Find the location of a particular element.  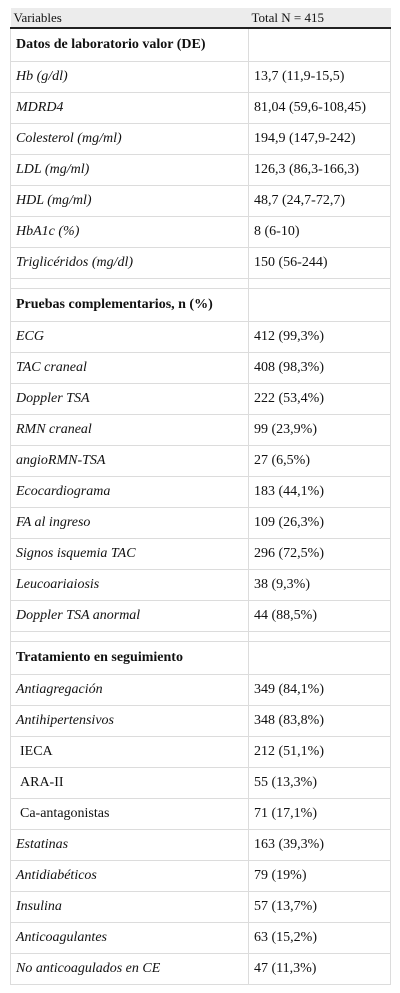

row-value: 71 (17,1%) is located at coordinates (319, 814).